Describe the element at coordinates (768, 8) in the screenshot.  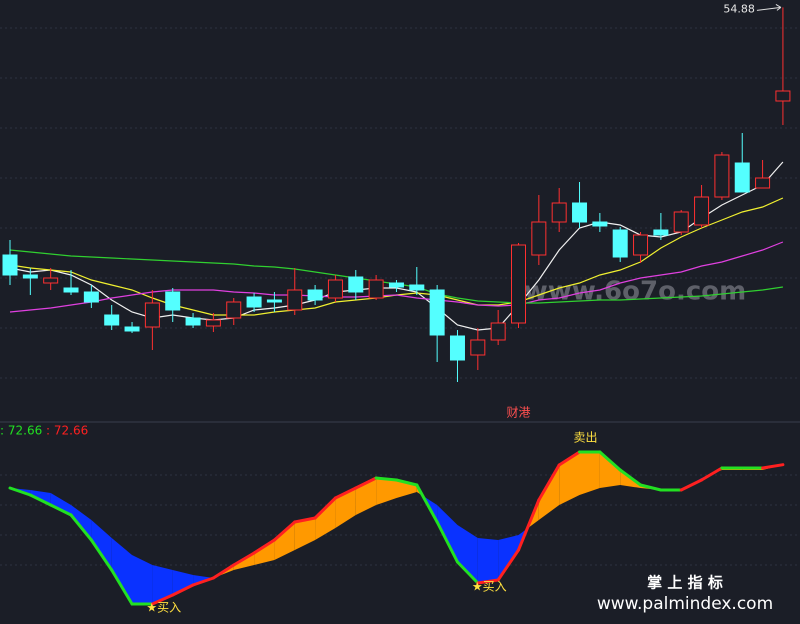
I see `max-arrow` at that location.